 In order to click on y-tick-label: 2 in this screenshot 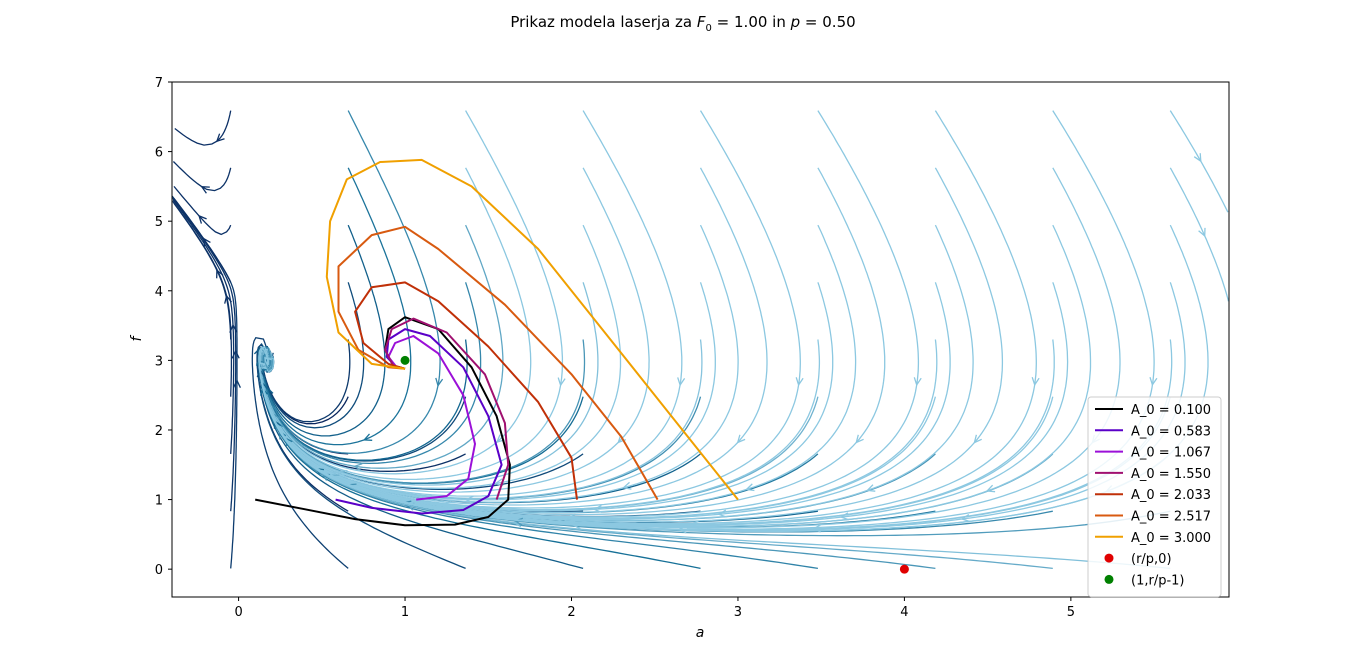, I will do `click(159, 431)`.